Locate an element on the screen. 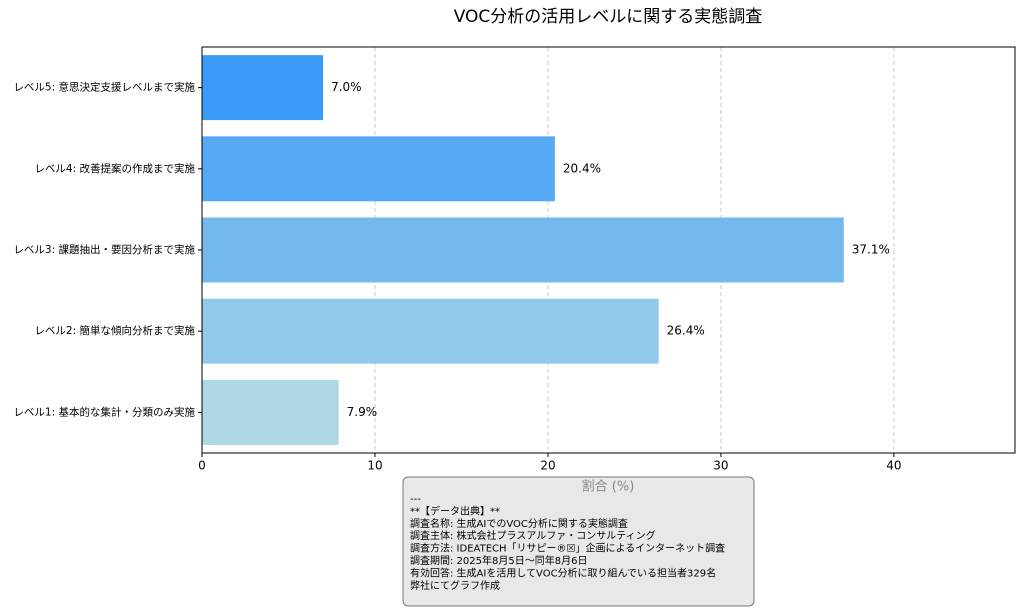 The image size is (1024, 614). annotation-line: 調査主体: 株式会社プラスアルファ・コンサルティング is located at coordinates (533, 535).